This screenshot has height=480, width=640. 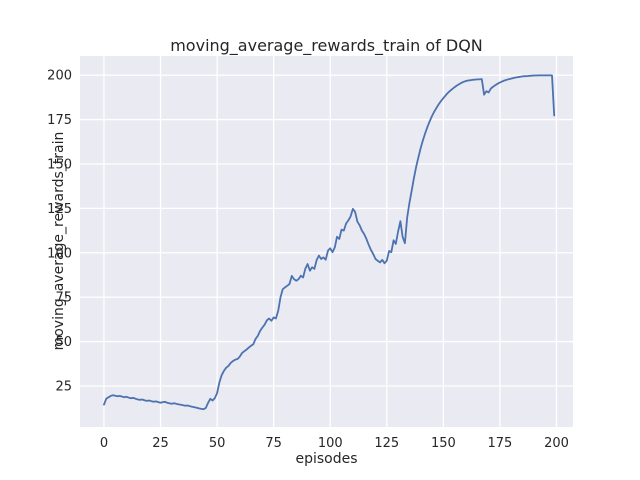 I want to click on chart-title: moving_average_rewards_train of DQN, so click(x=326, y=45).